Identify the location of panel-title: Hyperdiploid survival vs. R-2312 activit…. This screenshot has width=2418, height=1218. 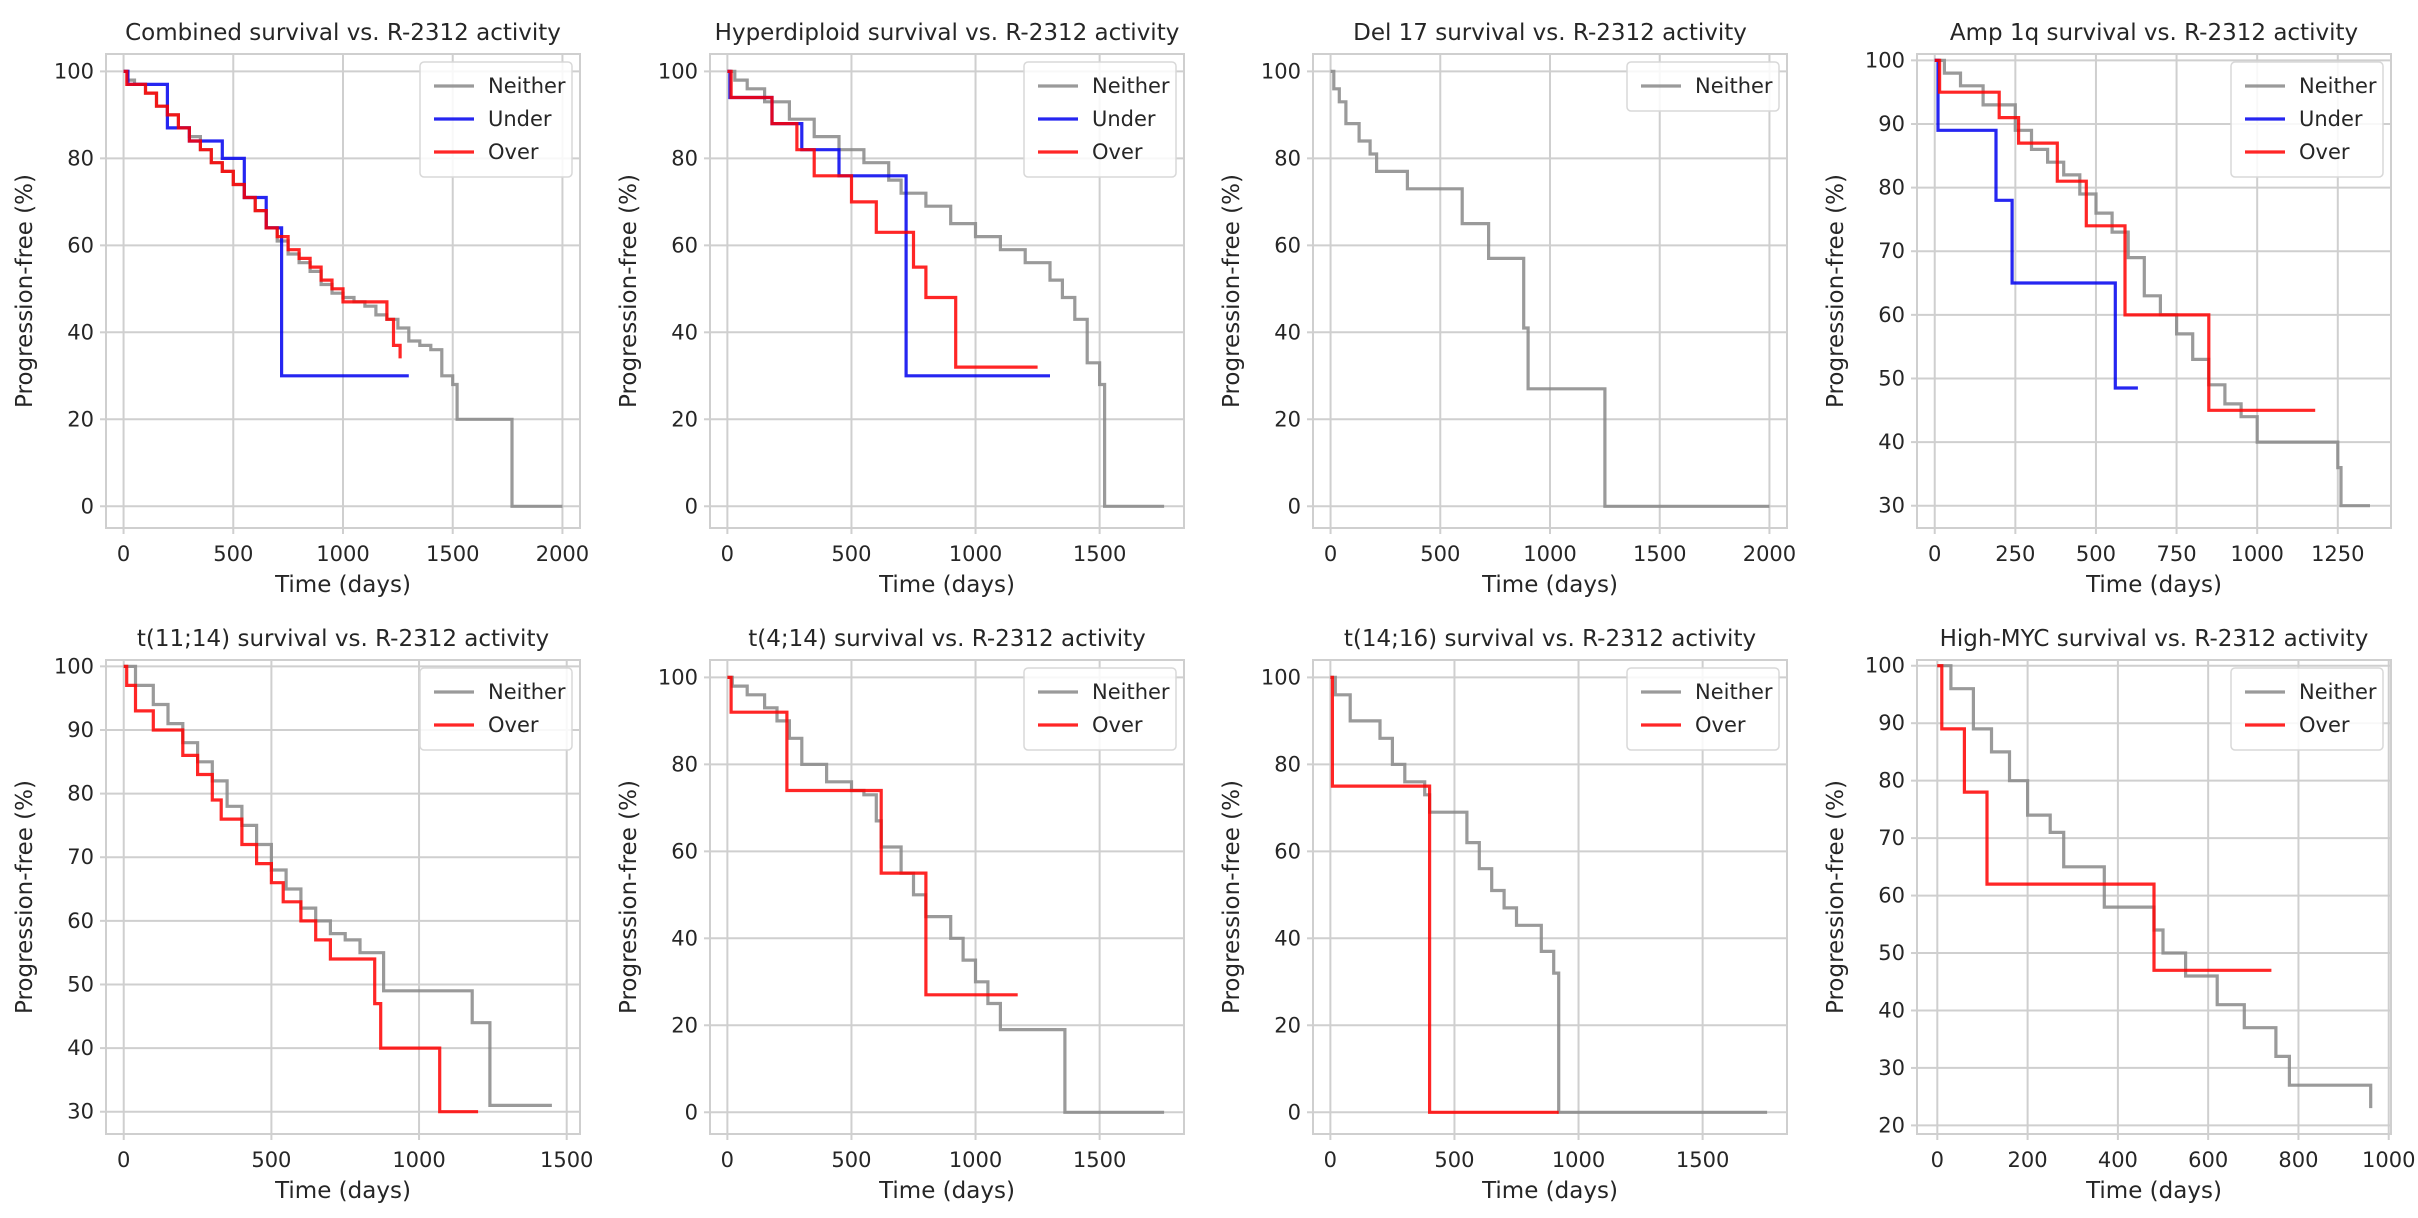
(947, 33).